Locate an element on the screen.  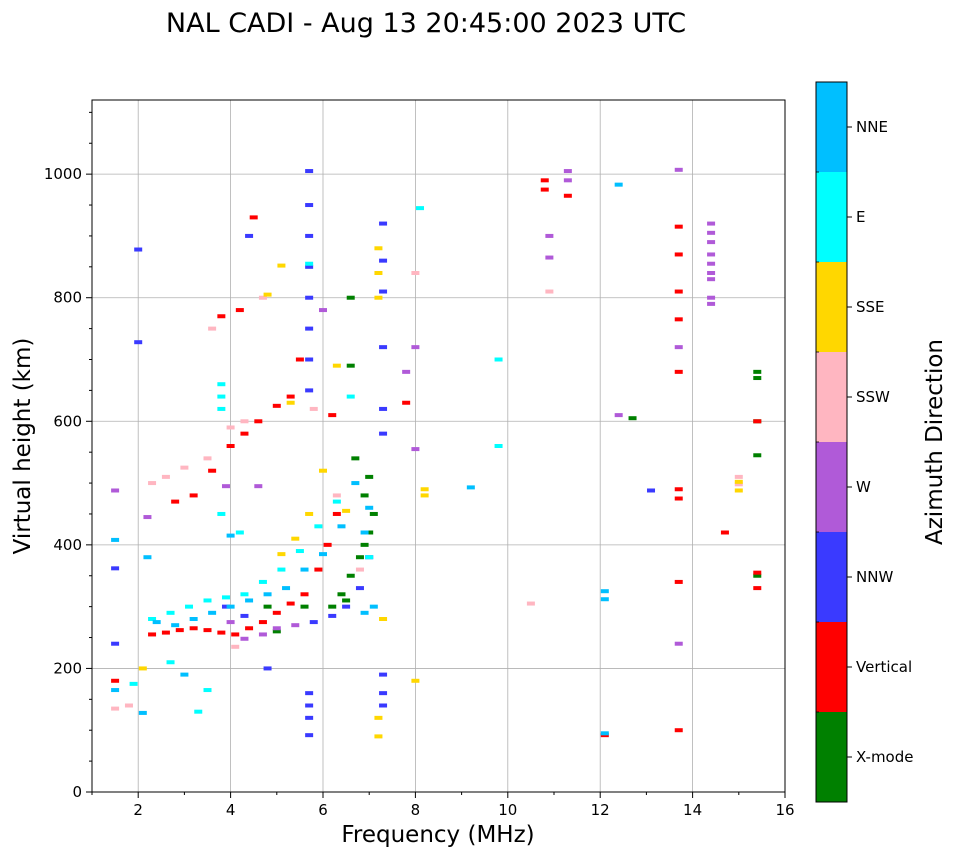
x-axis-ticks: 2 4 6 8 10 12 14 16 is located at coordinates (443, 805).